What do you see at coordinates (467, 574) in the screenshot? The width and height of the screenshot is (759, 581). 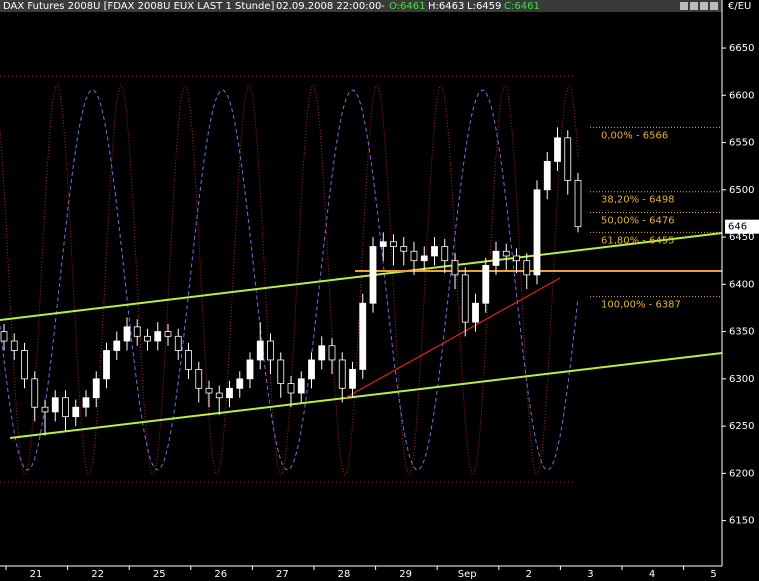 I see `x-tick-label: Sep` at bounding box center [467, 574].